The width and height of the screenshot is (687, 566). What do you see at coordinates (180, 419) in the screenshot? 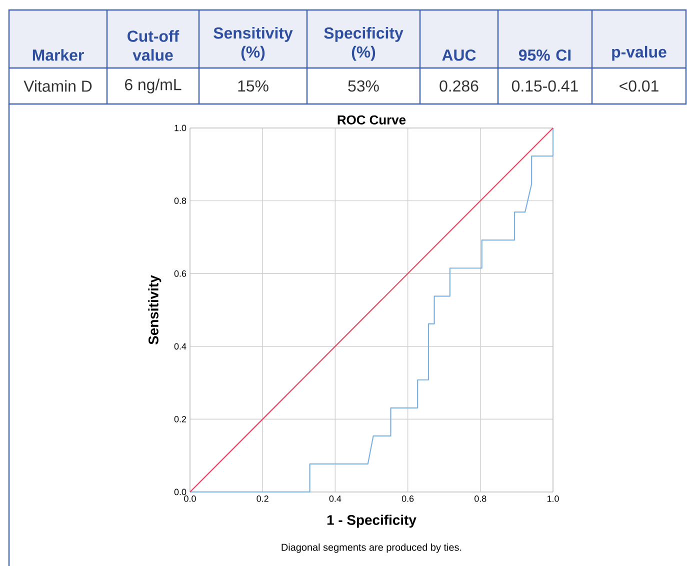
I see `y-tick-label: 0.2` at bounding box center [180, 419].